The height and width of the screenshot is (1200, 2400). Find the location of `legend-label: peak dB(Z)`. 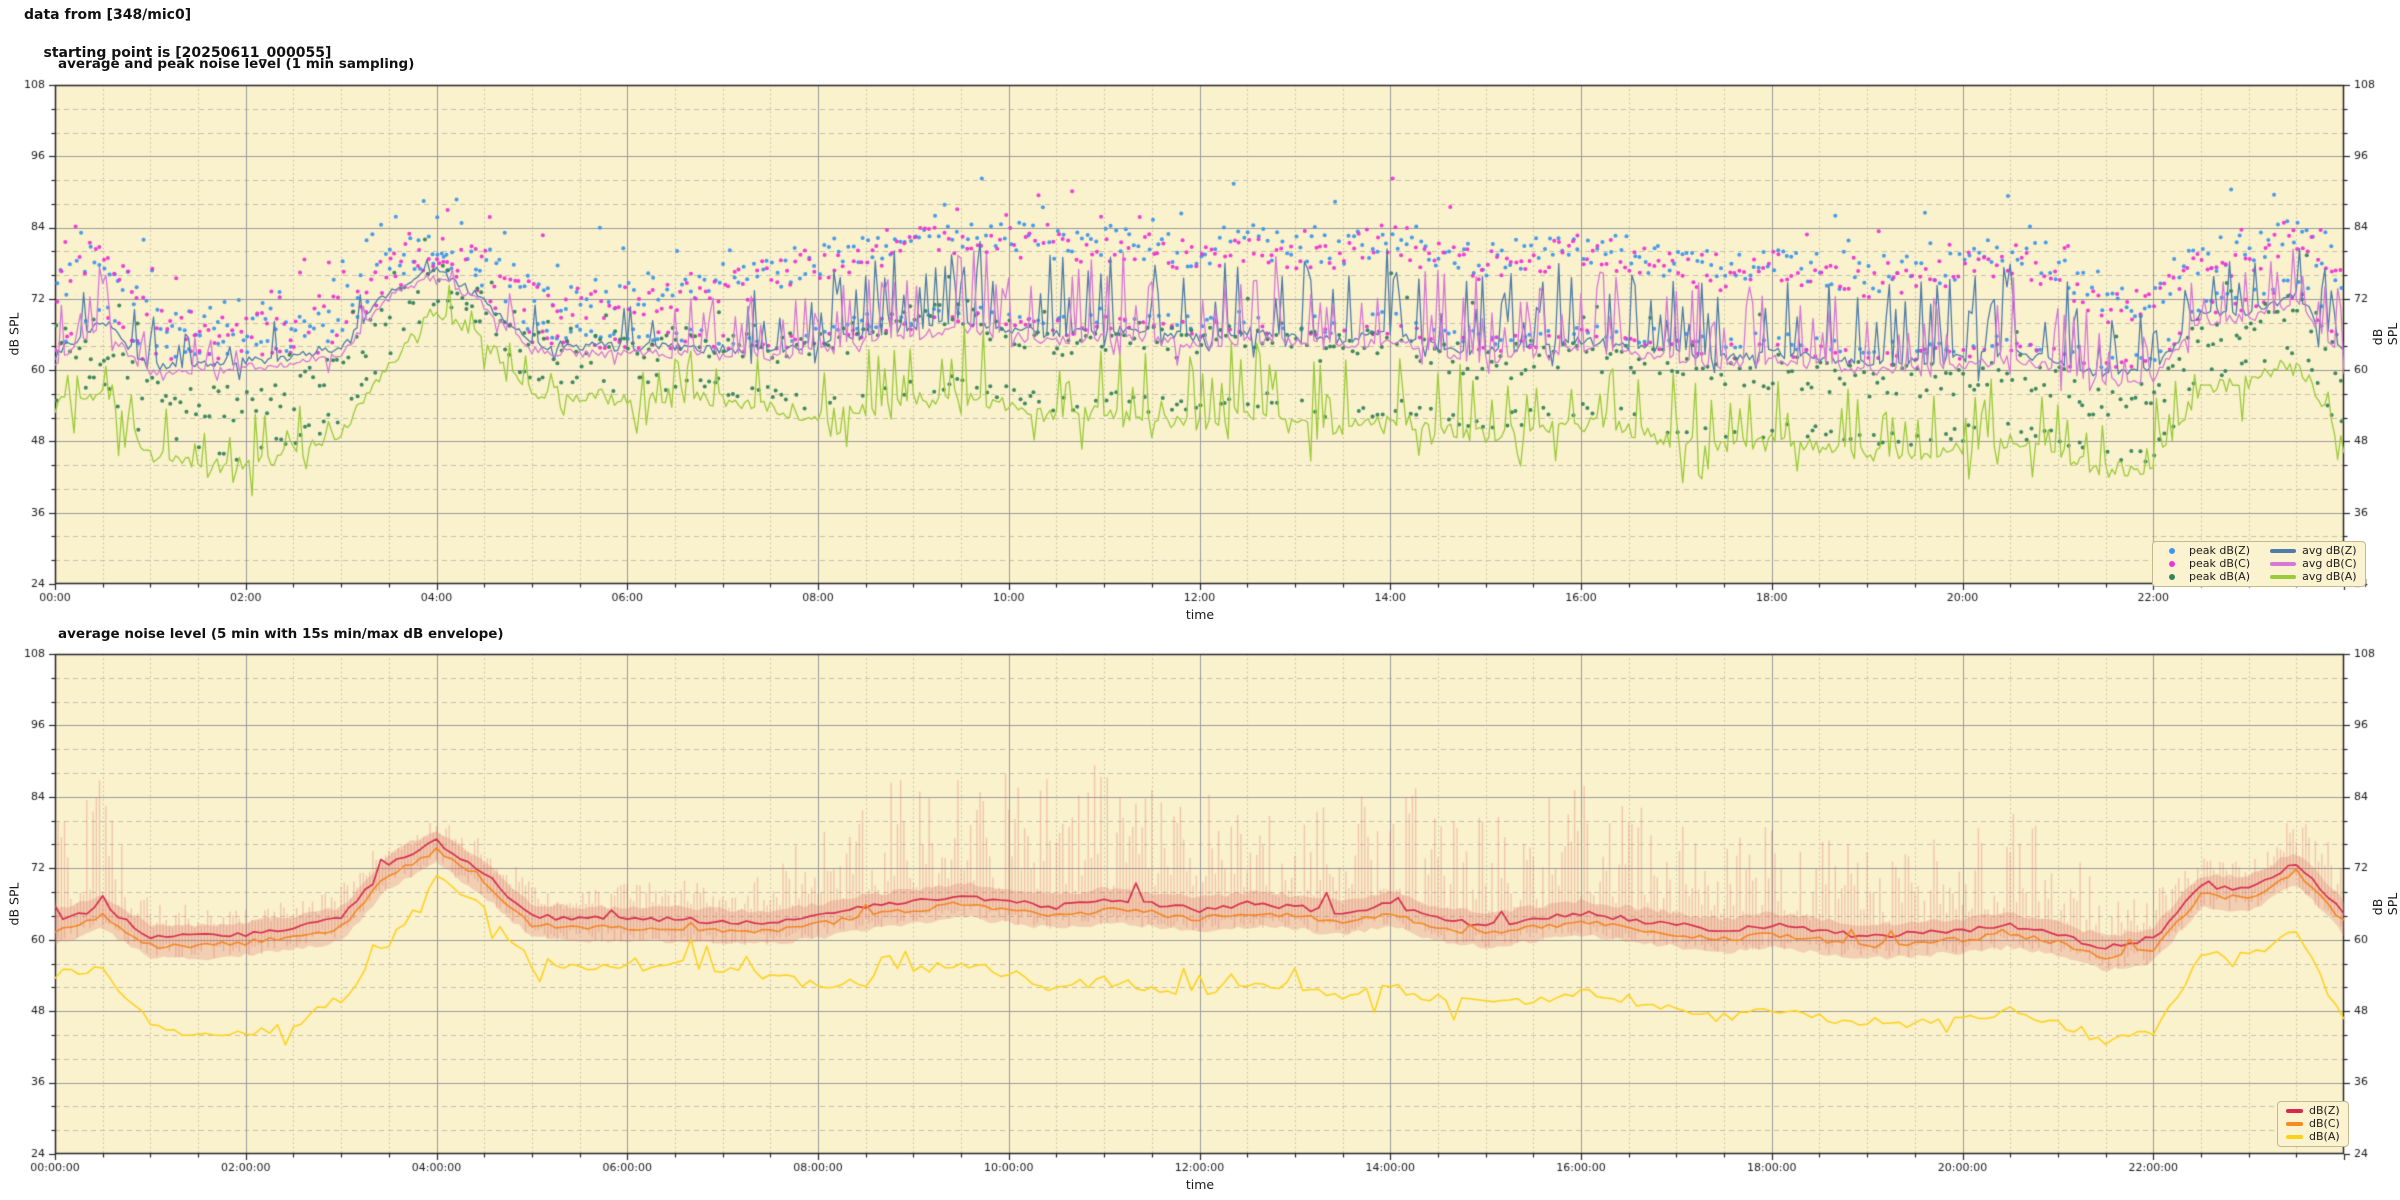

legend-label: peak dB(Z) is located at coordinates (2220, 550).